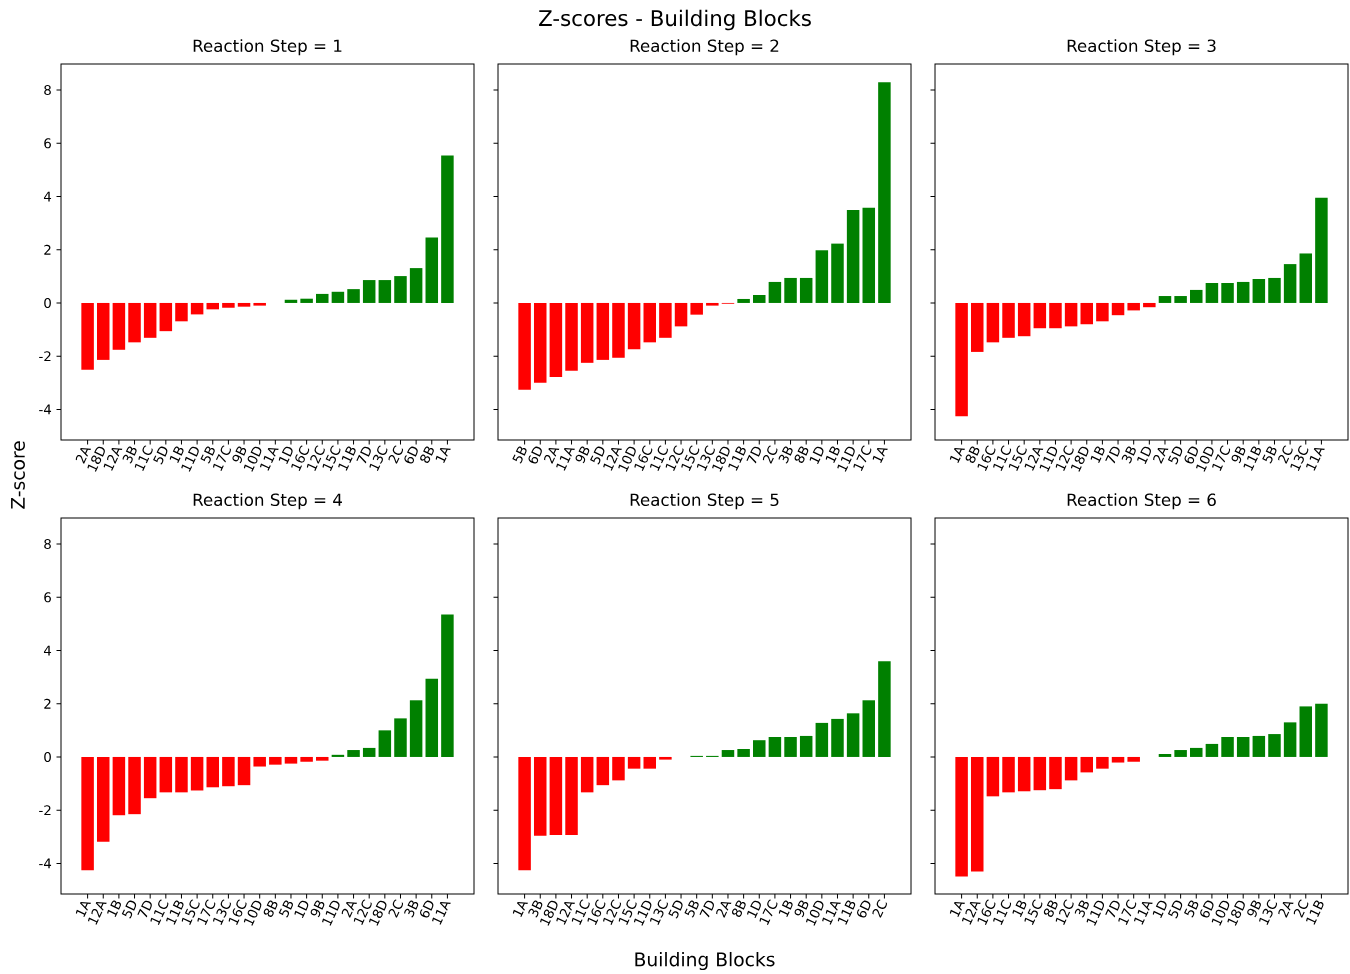 This screenshot has height=974, width=1350. I want to click on x-tick-label: 16C, so click(300, 458).